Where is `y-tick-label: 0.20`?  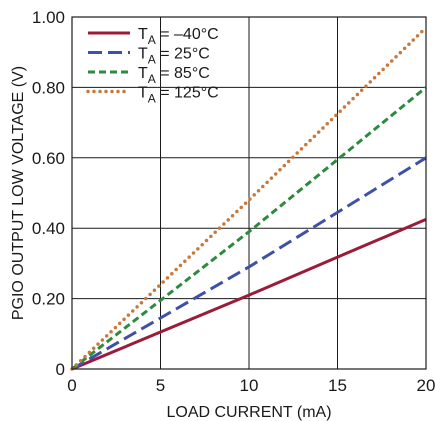
y-tick-label: 0.20 is located at coordinates (48, 299).